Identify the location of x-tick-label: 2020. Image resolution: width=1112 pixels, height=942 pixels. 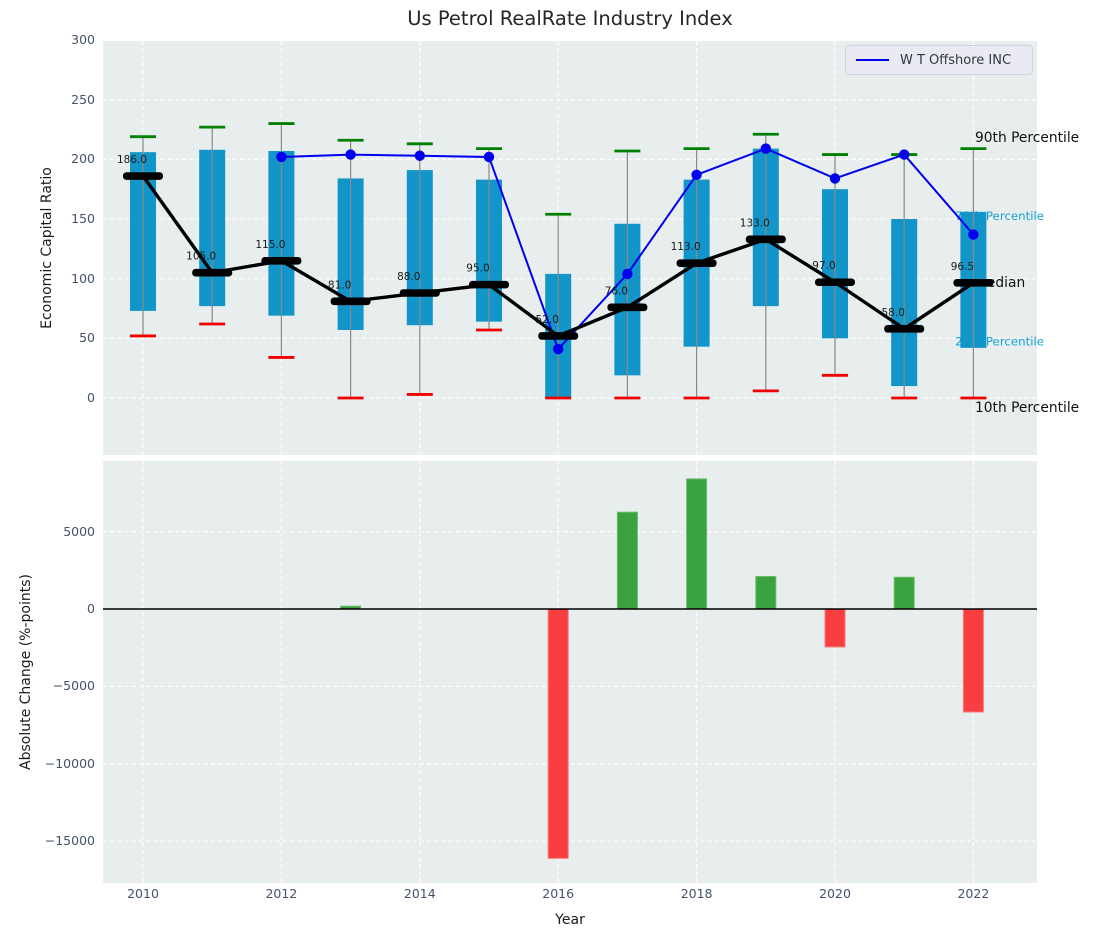
(835, 893).